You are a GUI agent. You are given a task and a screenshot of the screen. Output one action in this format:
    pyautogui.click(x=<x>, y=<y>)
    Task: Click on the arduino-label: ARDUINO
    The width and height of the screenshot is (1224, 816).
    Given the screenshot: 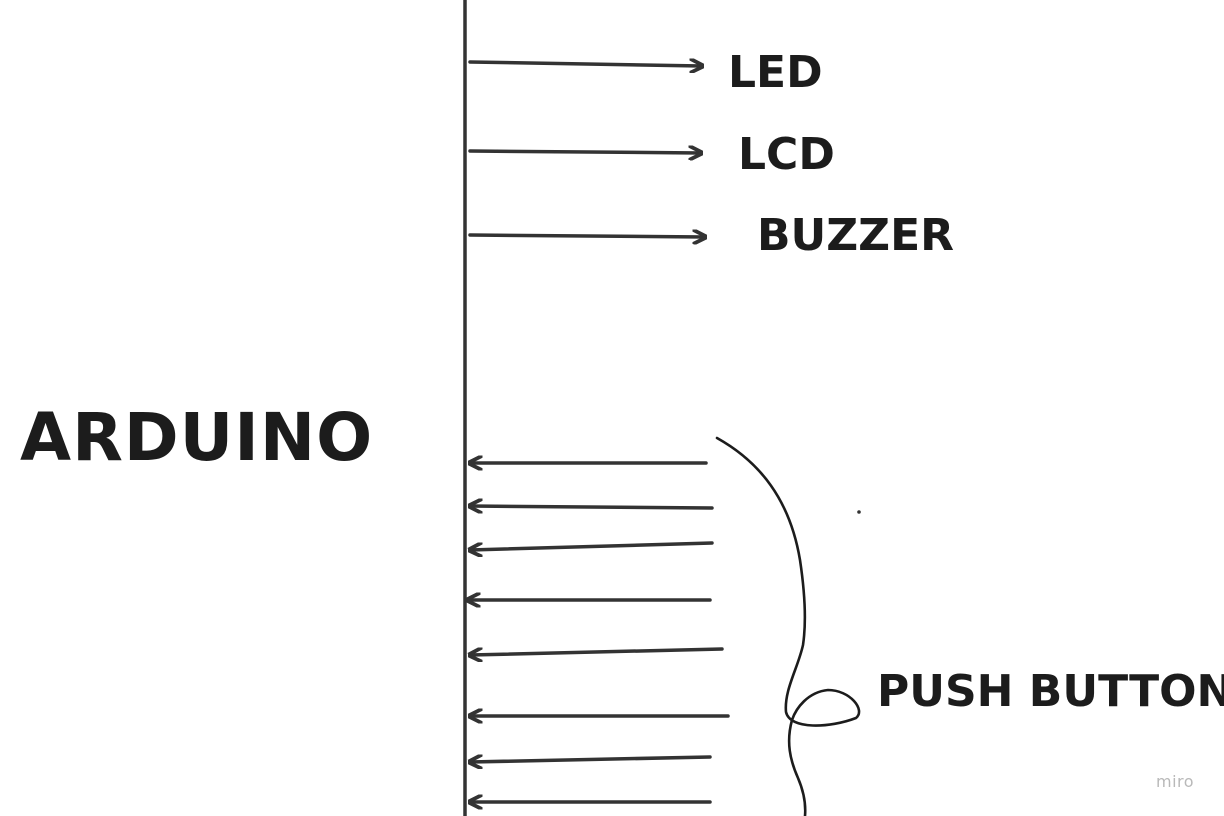 What is the action you would take?
    pyautogui.click(x=197, y=437)
    